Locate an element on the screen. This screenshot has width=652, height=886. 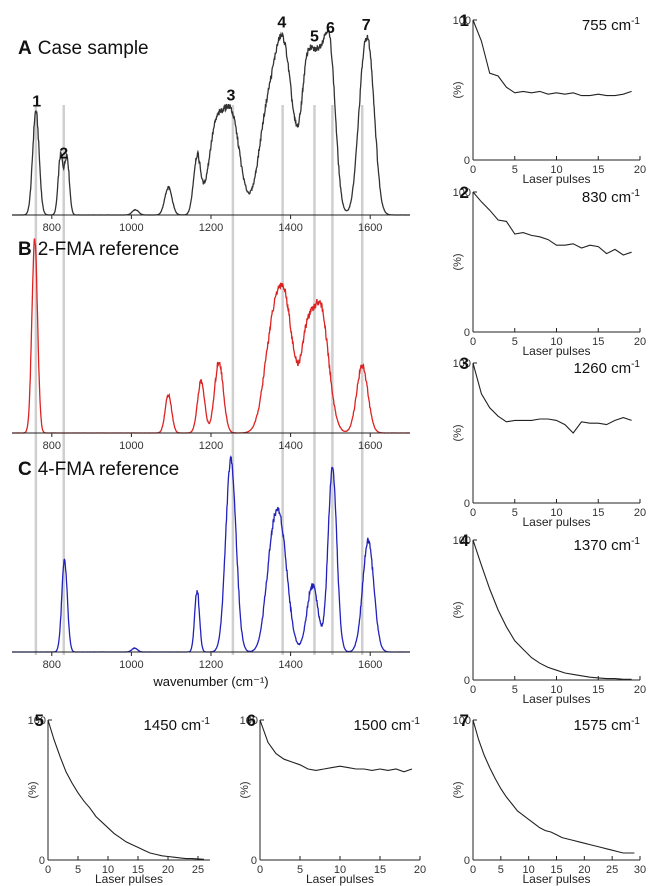
inset-wavenumber: 1260 cm-1 is located at coordinates (607, 368).